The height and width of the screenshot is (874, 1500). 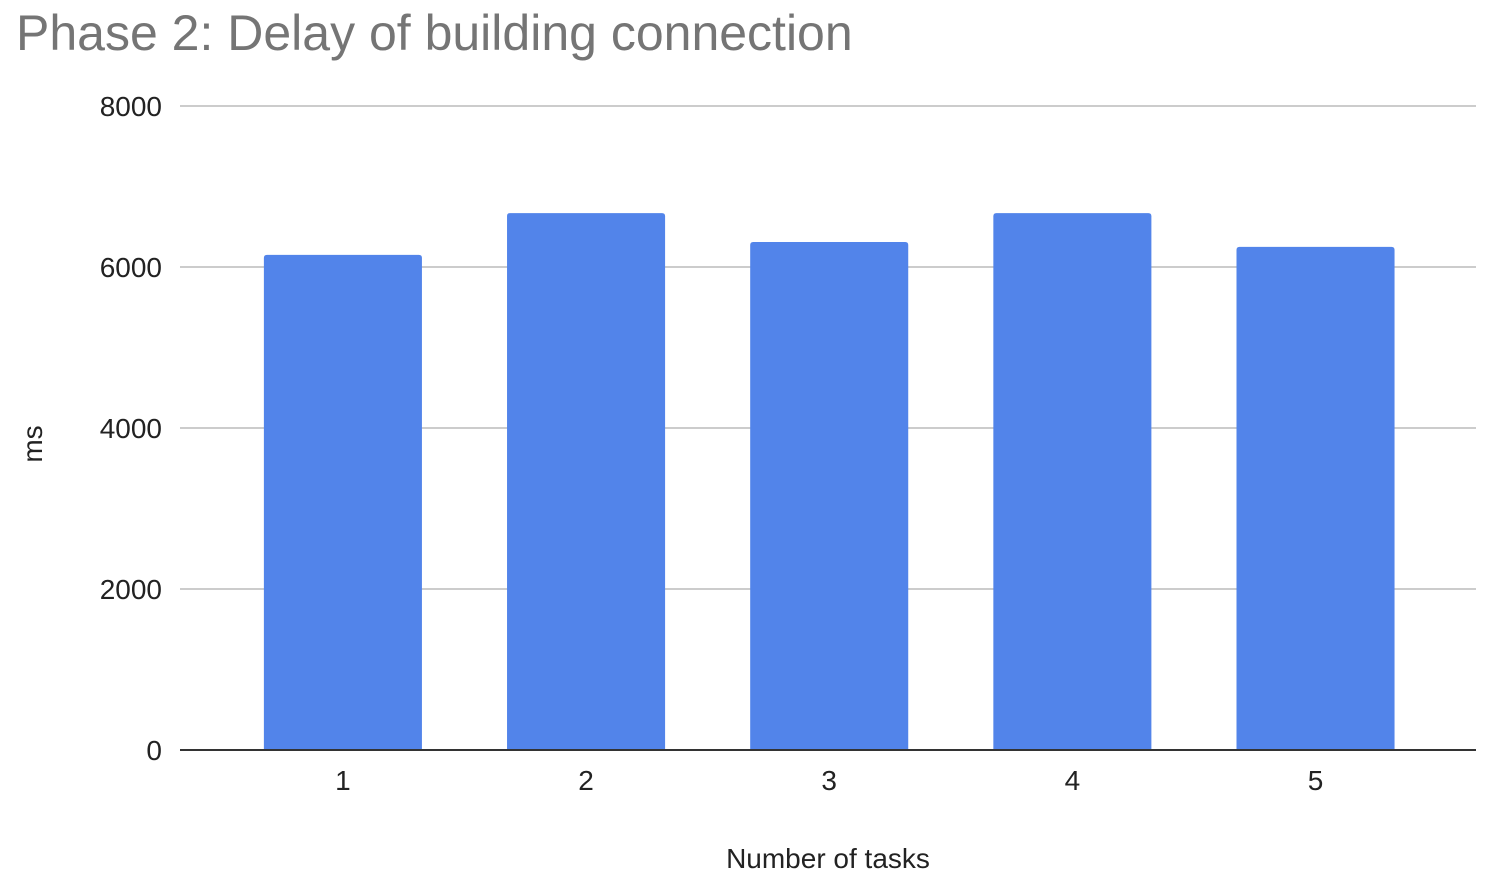 I want to click on y-tick-labels: 0 2000 4000 6000 8000, so click(x=131, y=428).